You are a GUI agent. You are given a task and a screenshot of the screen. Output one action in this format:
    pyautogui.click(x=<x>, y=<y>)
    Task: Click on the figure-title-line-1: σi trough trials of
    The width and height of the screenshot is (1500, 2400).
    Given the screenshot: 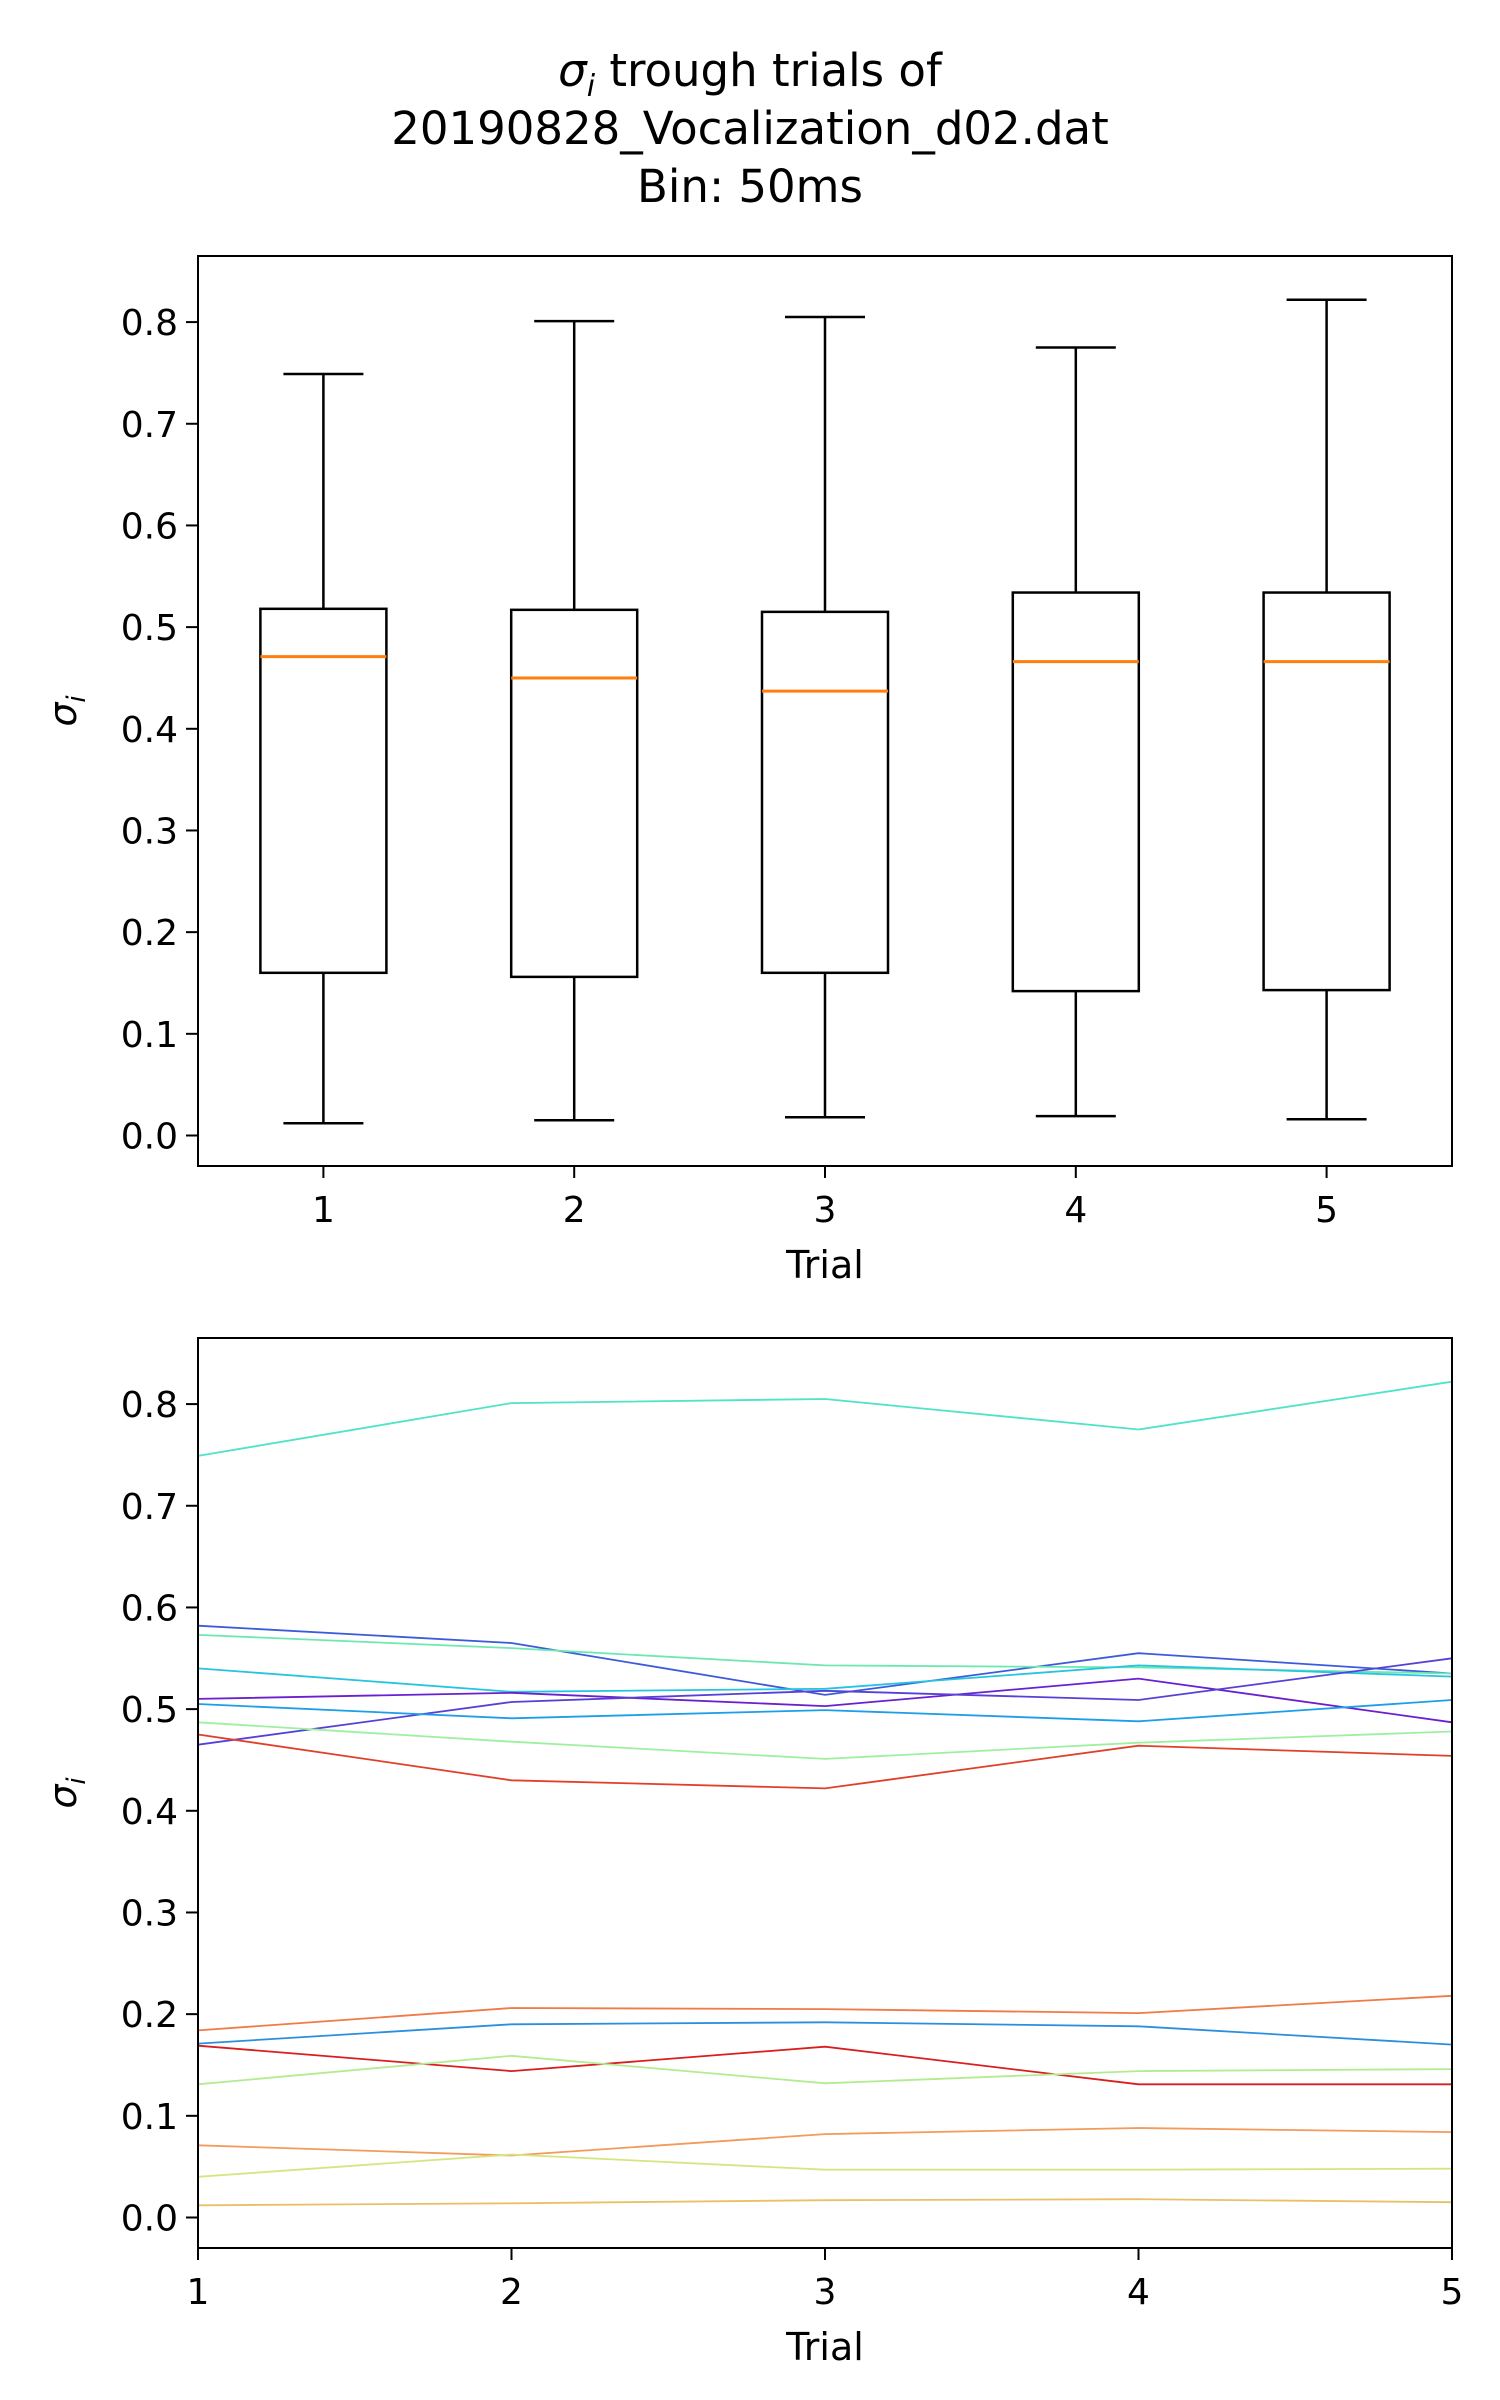 What is the action you would take?
    pyautogui.click(x=750, y=74)
    